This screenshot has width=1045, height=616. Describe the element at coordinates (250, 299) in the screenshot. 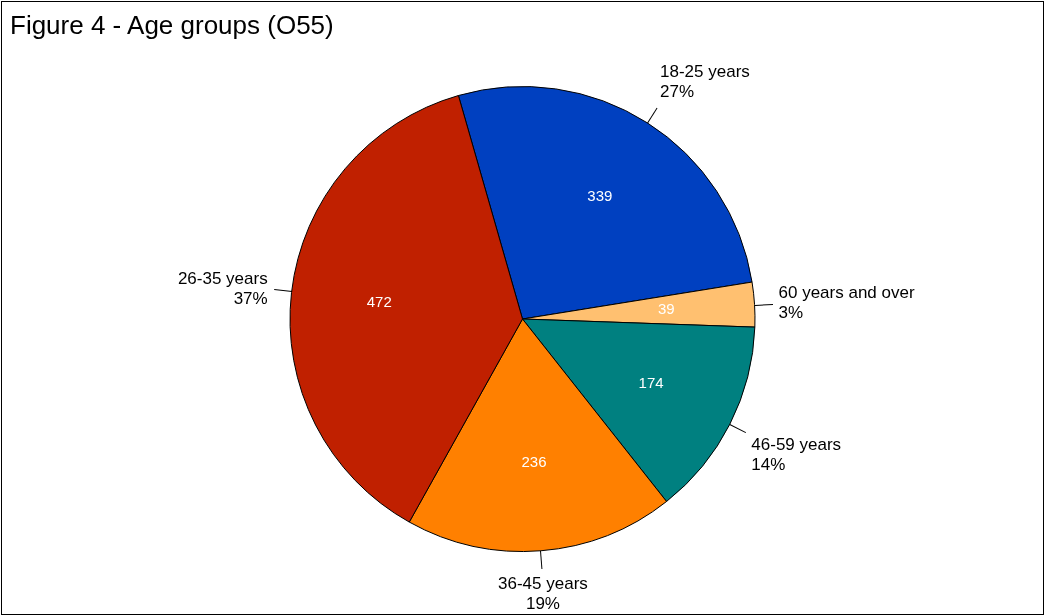

I see `text: 37%` at that location.